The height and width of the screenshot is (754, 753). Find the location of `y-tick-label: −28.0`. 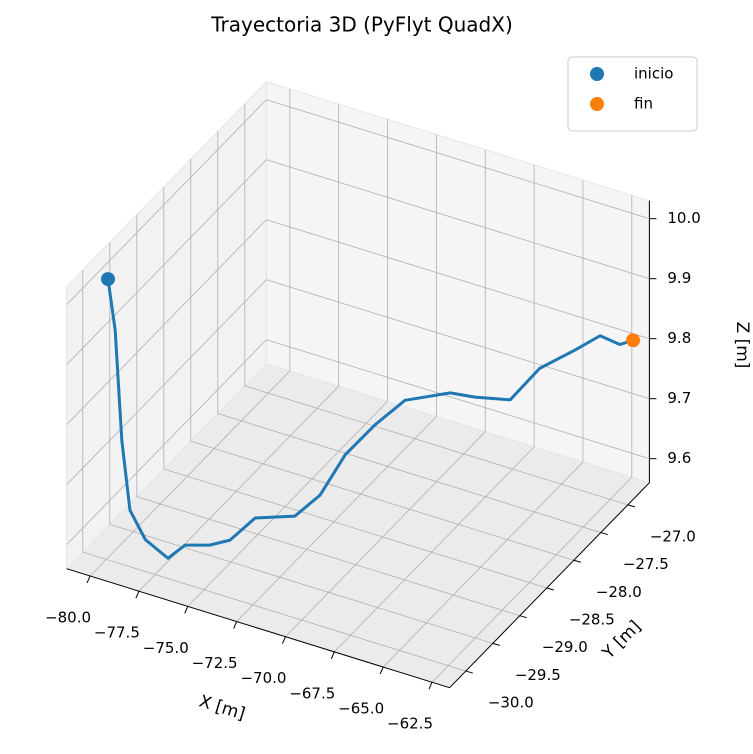

y-tick-label: −28.0 is located at coordinates (619, 592).